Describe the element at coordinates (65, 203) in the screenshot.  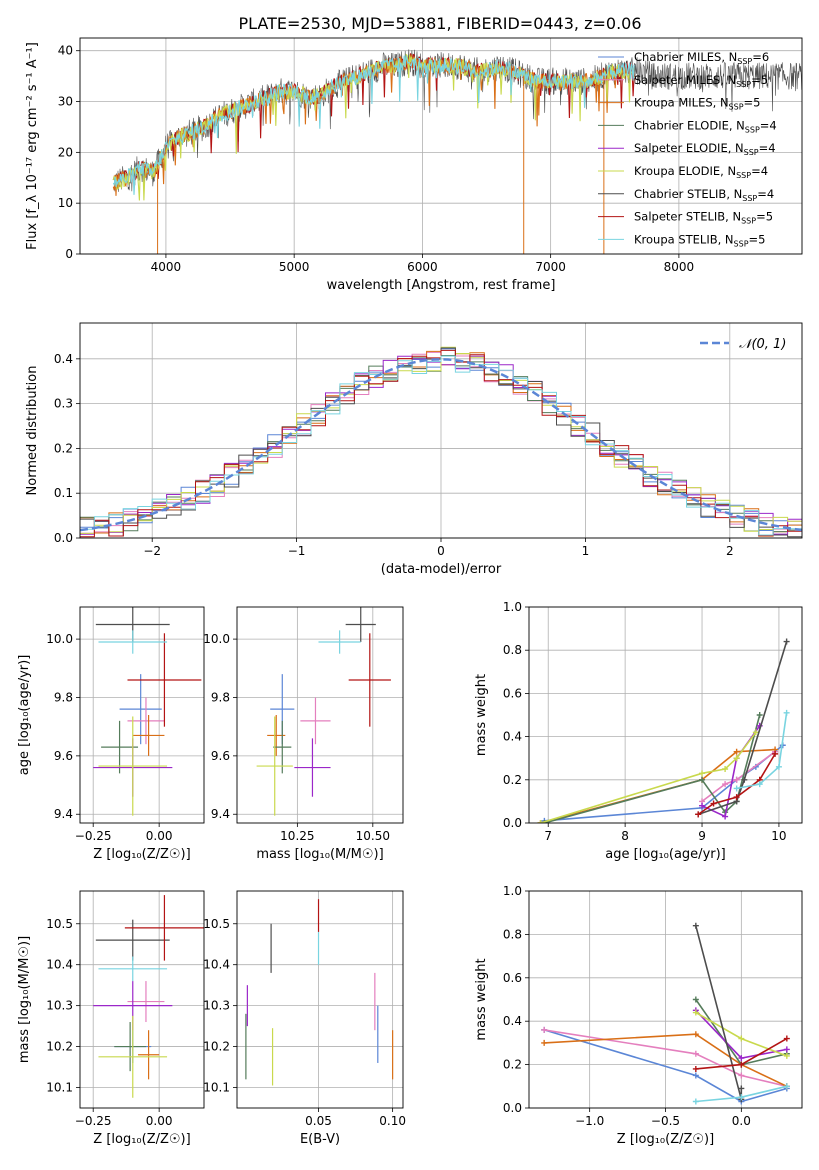
I see `y-tick-label: 10` at that location.